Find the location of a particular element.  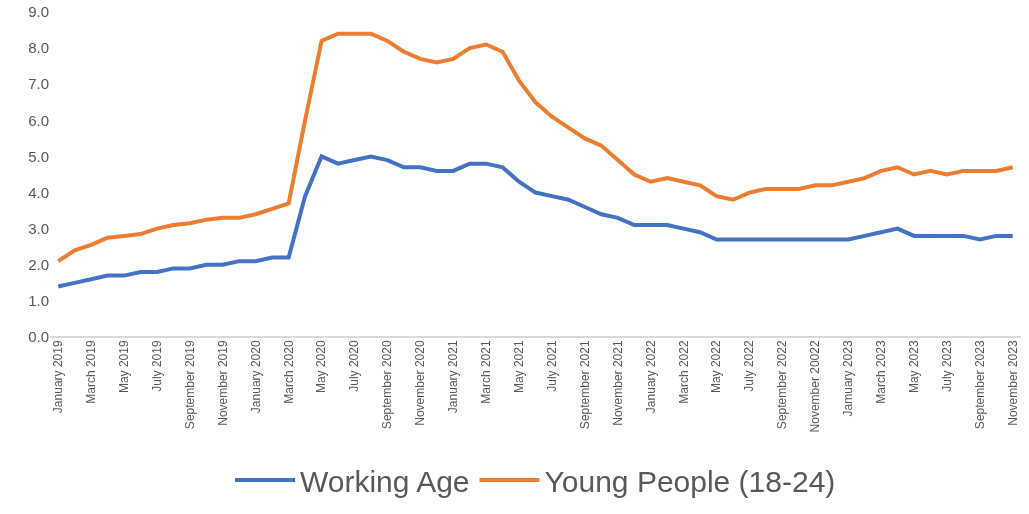

x-tick-label: September 2020 is located at coordinates (387, 385).